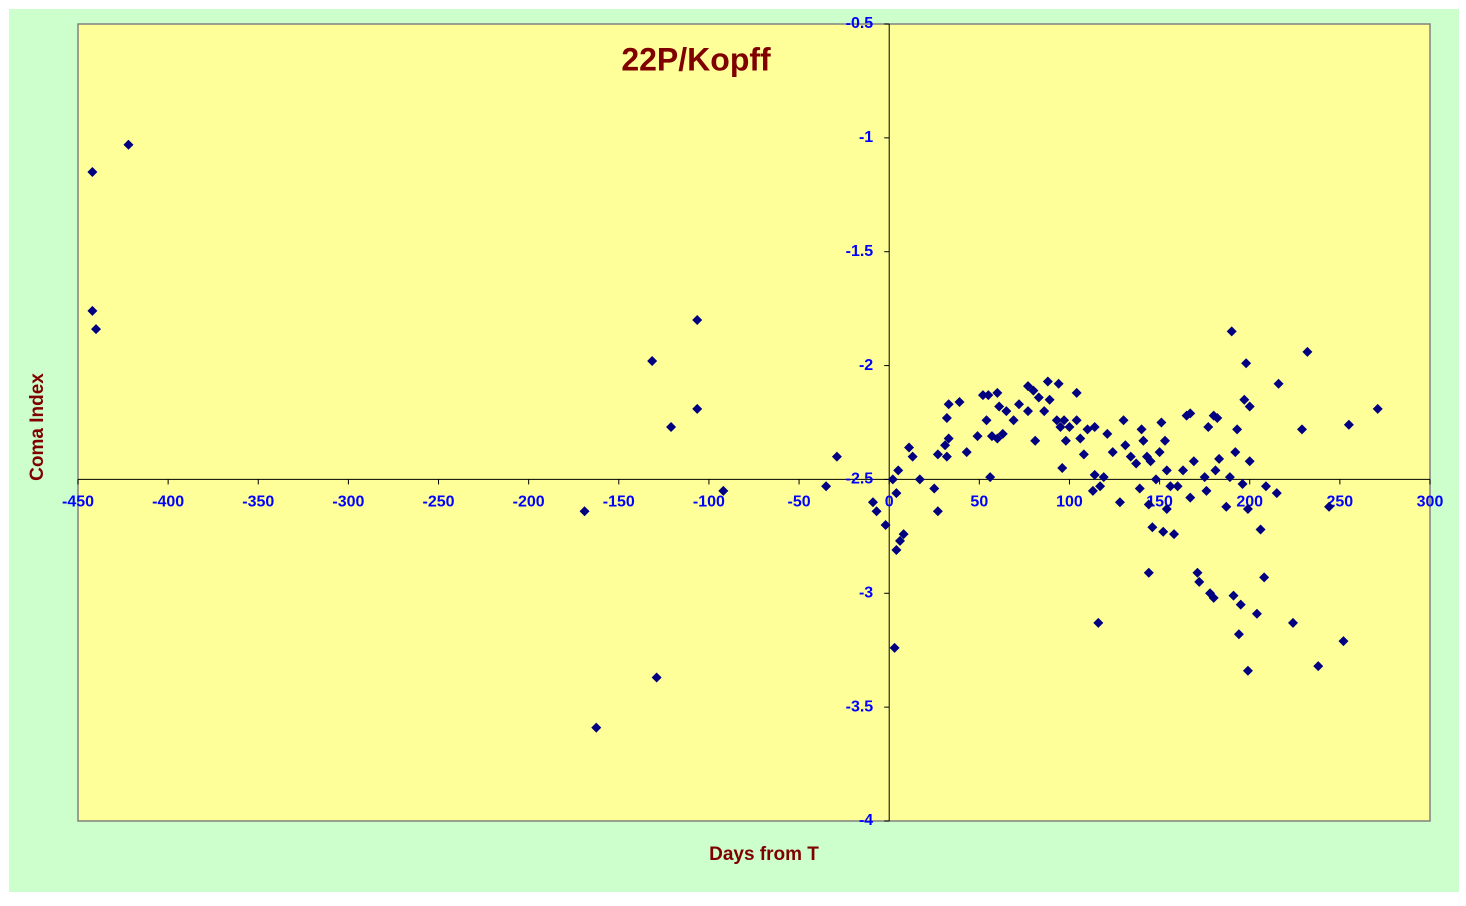 The image size is (1466, 906). What do you see at coordinates (78, 502) in the screenshot?
I see `x-tick-label: -450` at bounding box center [78, 502].